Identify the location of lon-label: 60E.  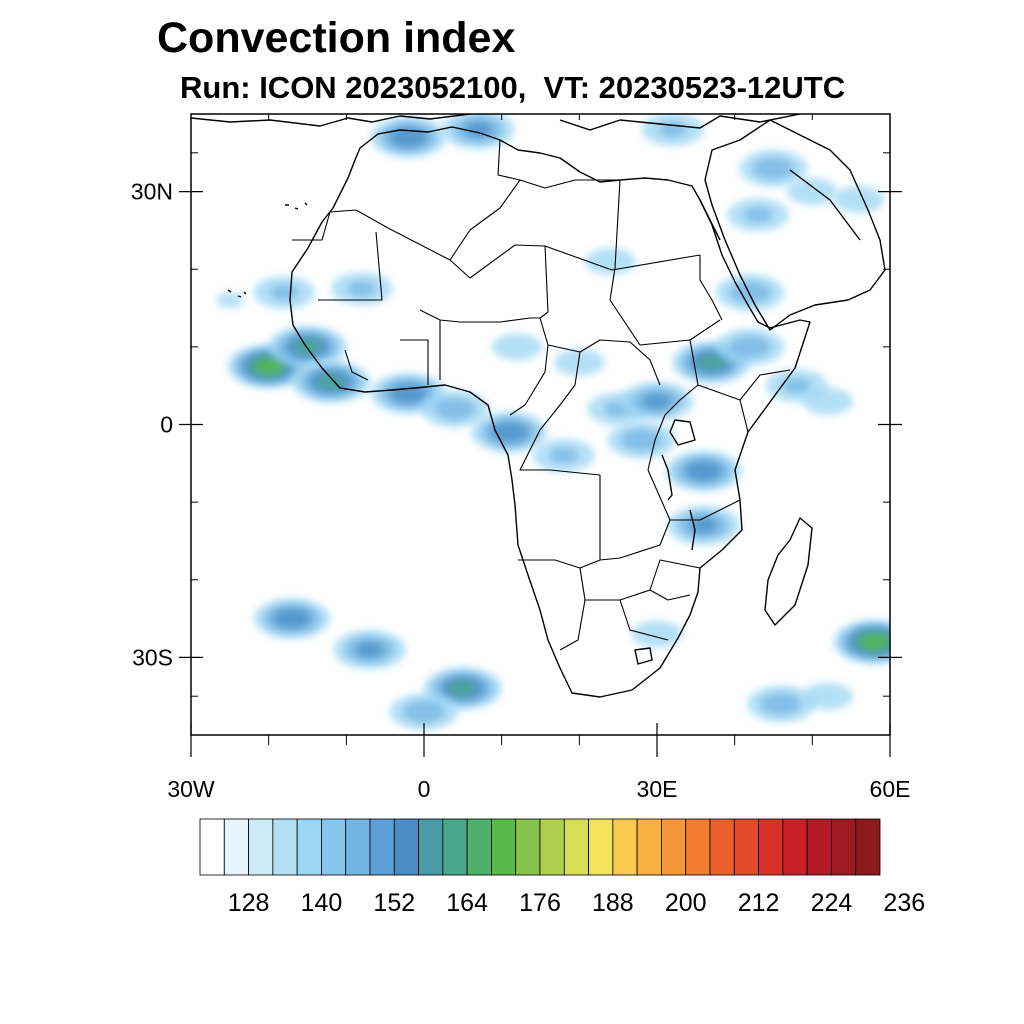
(890, 789).